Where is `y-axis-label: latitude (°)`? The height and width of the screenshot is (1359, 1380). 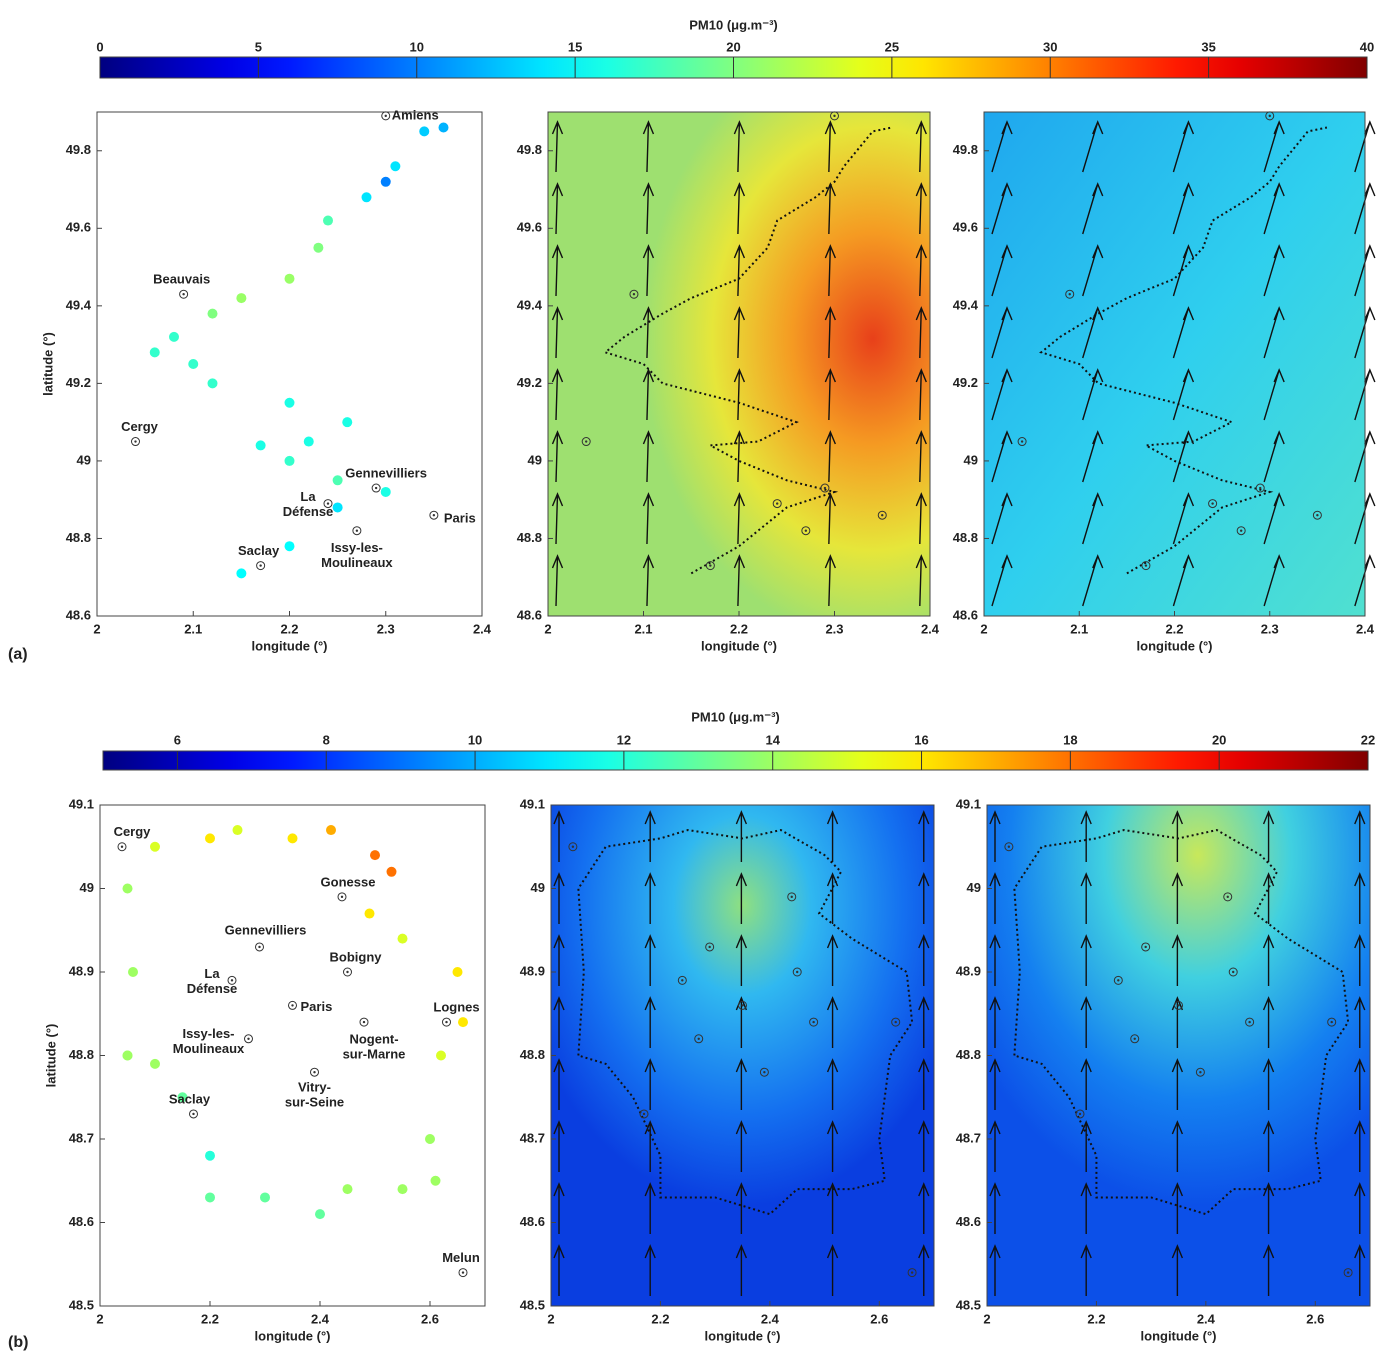 y-axis-label: latitude (°) is located at coordinates (47, 364).